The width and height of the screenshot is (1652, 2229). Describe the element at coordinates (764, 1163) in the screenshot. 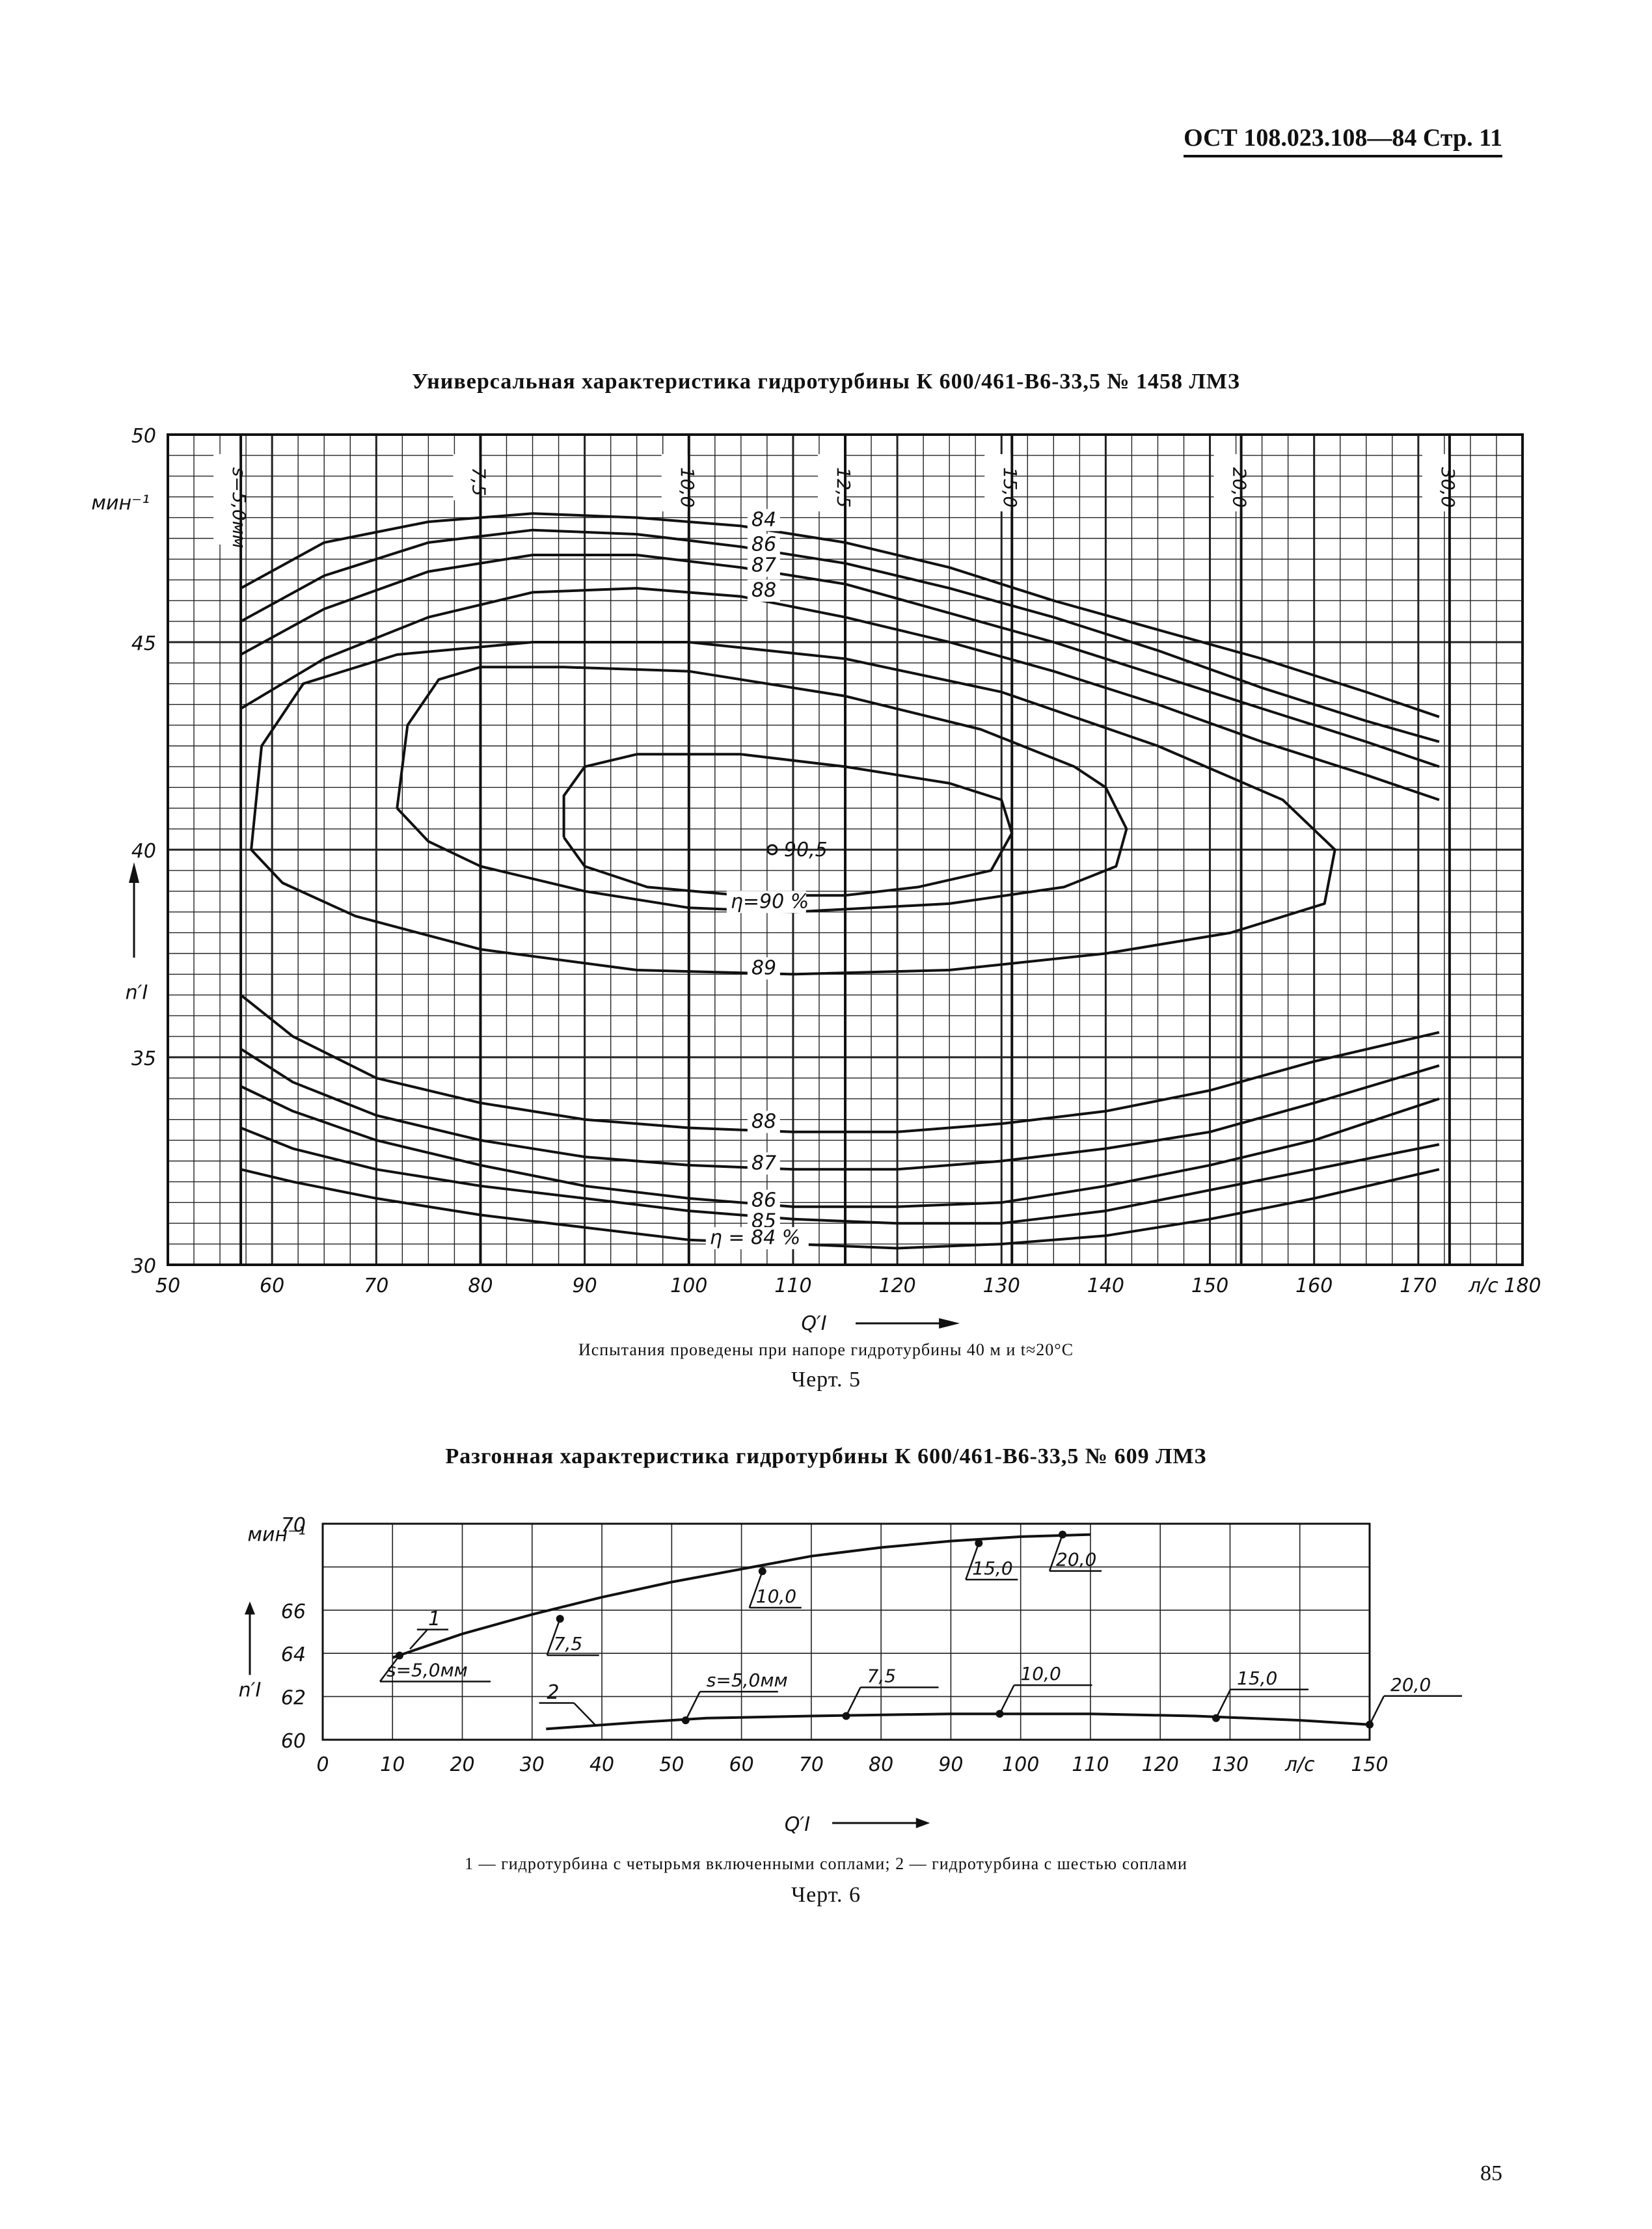

I see `curve-label-87-lower: 87` at that location.